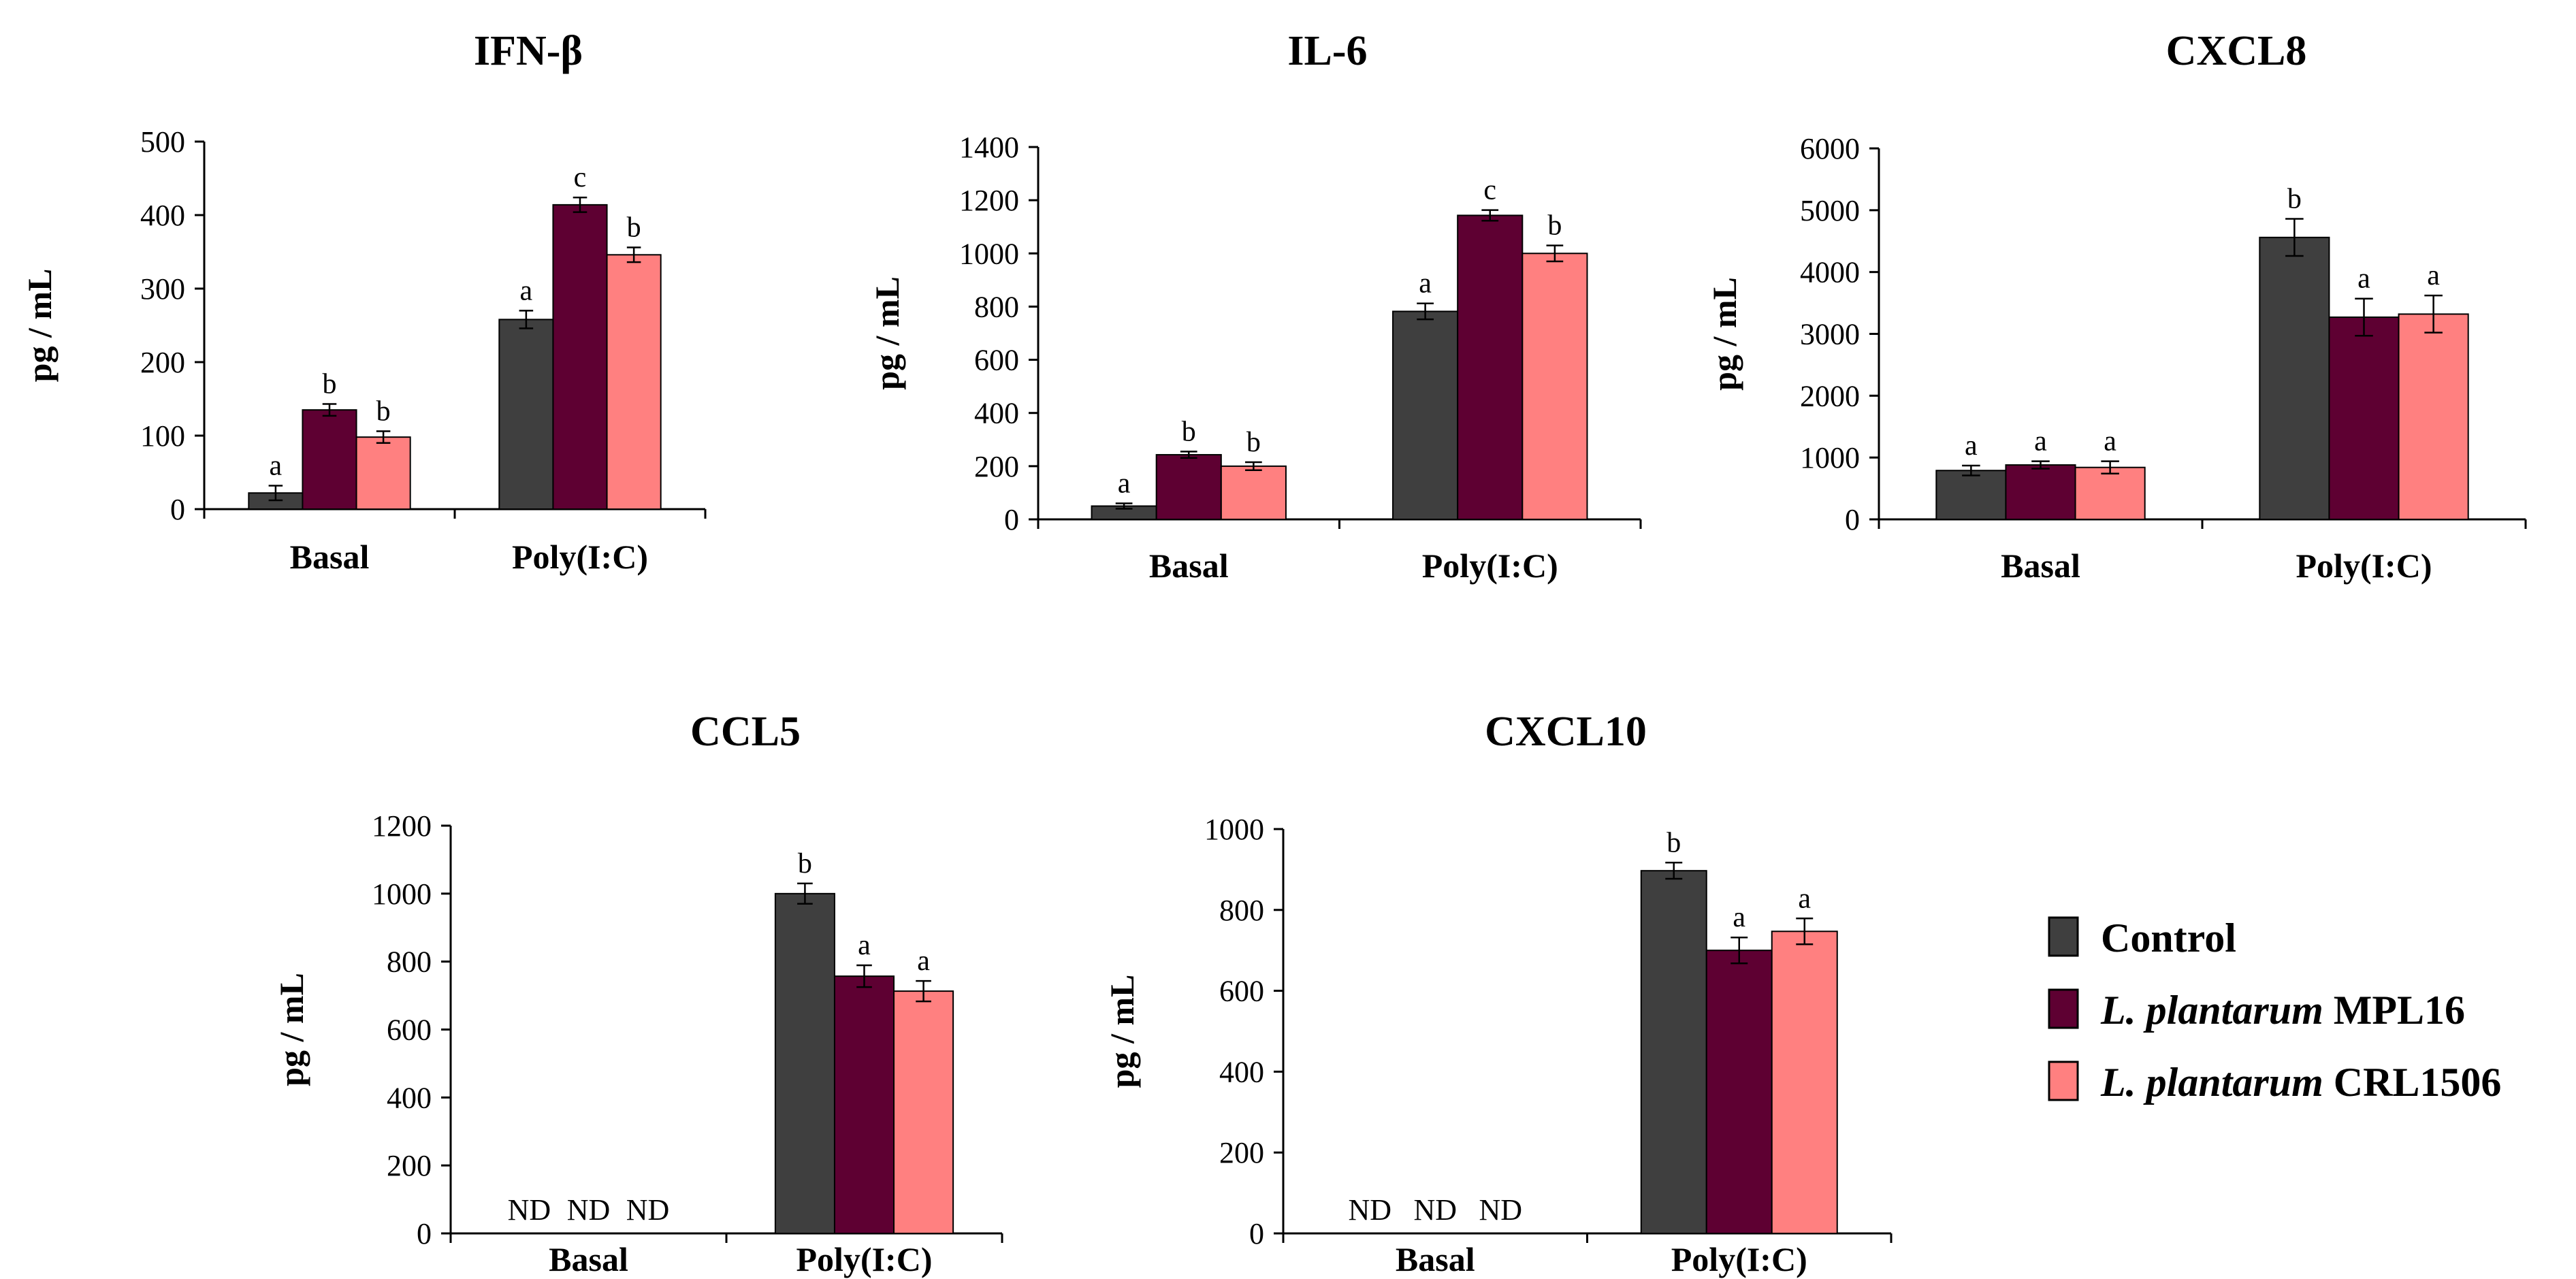 This screenshot has height=1279, width=2576. I want to click on legend-item-crl1506: L. plantarum CRL1506, so click(2274, 1082).